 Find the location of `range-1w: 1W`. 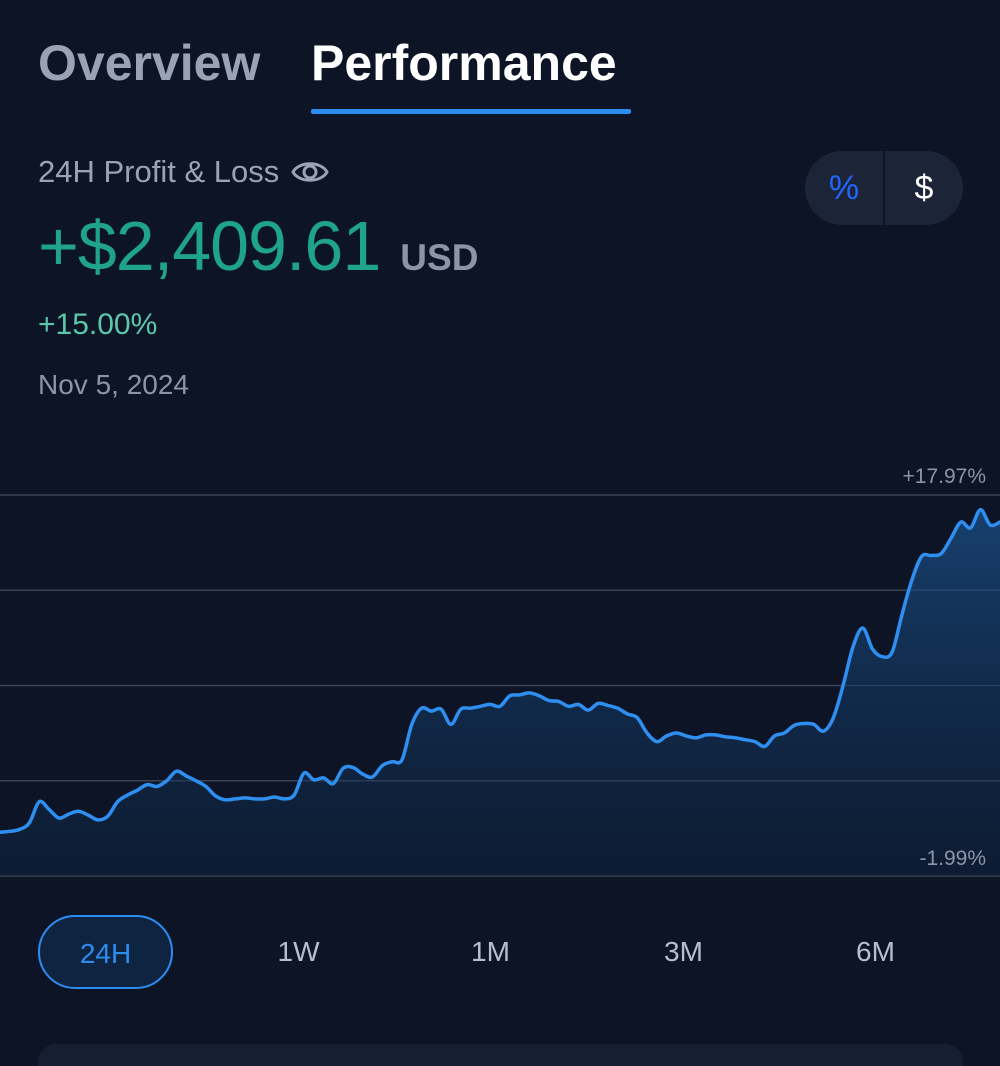

range-1w: 1W is located at coordinates (298, 951).